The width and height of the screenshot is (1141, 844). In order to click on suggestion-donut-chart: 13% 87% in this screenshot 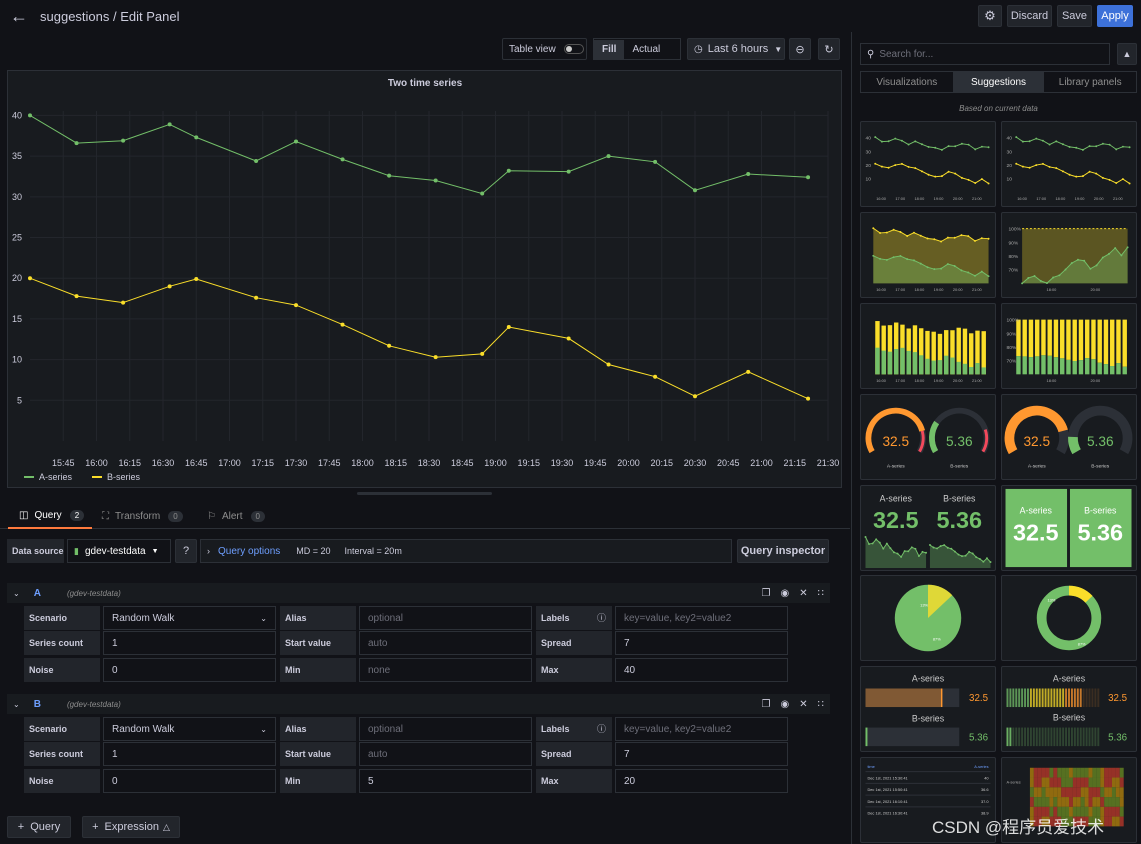, I will do `click(1069, 618)`.